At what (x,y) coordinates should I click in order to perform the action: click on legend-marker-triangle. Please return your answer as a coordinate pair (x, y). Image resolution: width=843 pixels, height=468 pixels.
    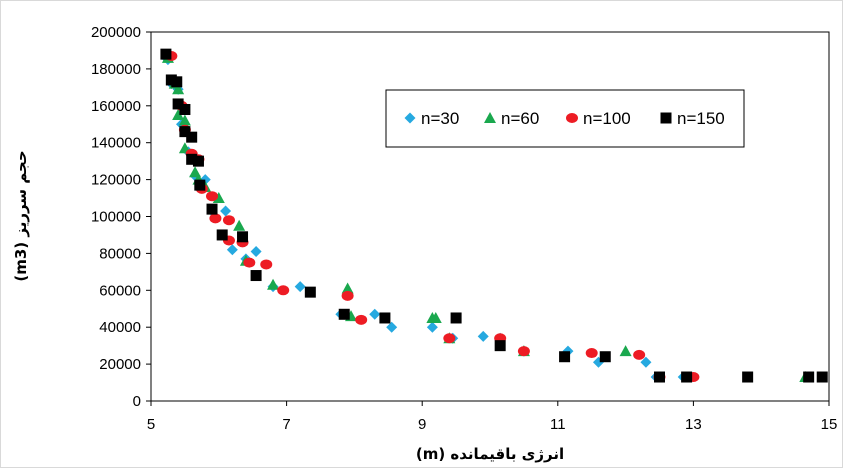
    Looking at the image, I should click on (490, 117).